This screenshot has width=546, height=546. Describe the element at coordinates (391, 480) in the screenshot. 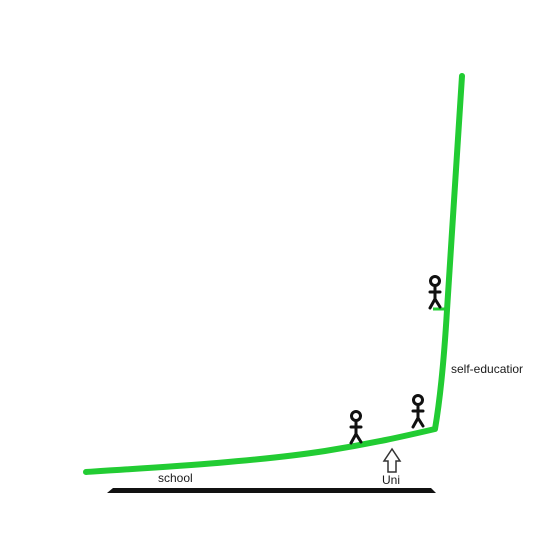

I see `uni-label: Uni` at that location.